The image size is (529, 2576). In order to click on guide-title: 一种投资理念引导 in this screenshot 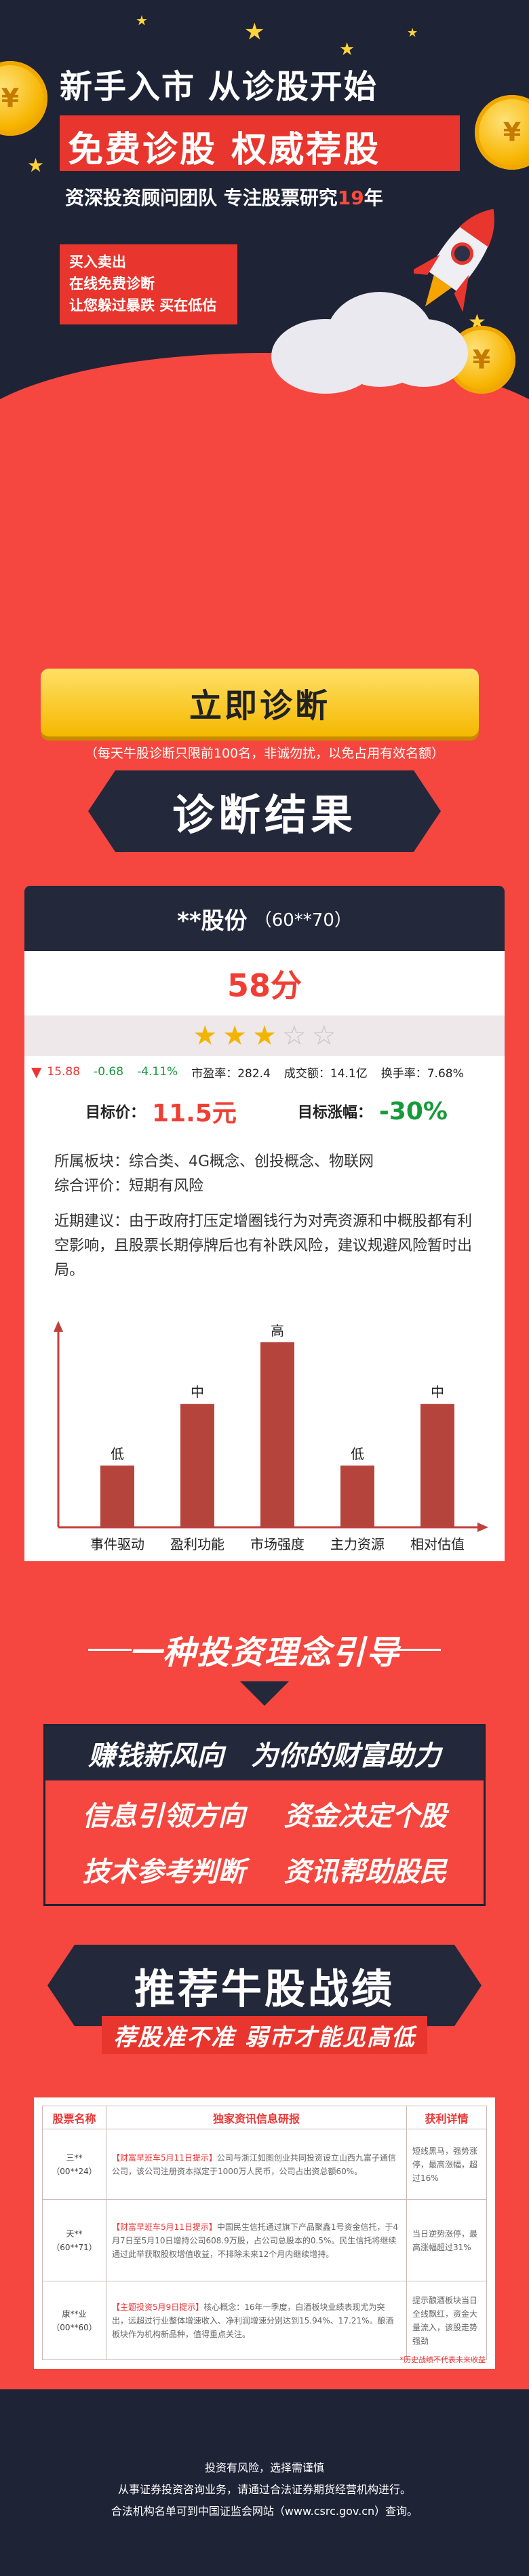, I will do `click(264, 1649)`.